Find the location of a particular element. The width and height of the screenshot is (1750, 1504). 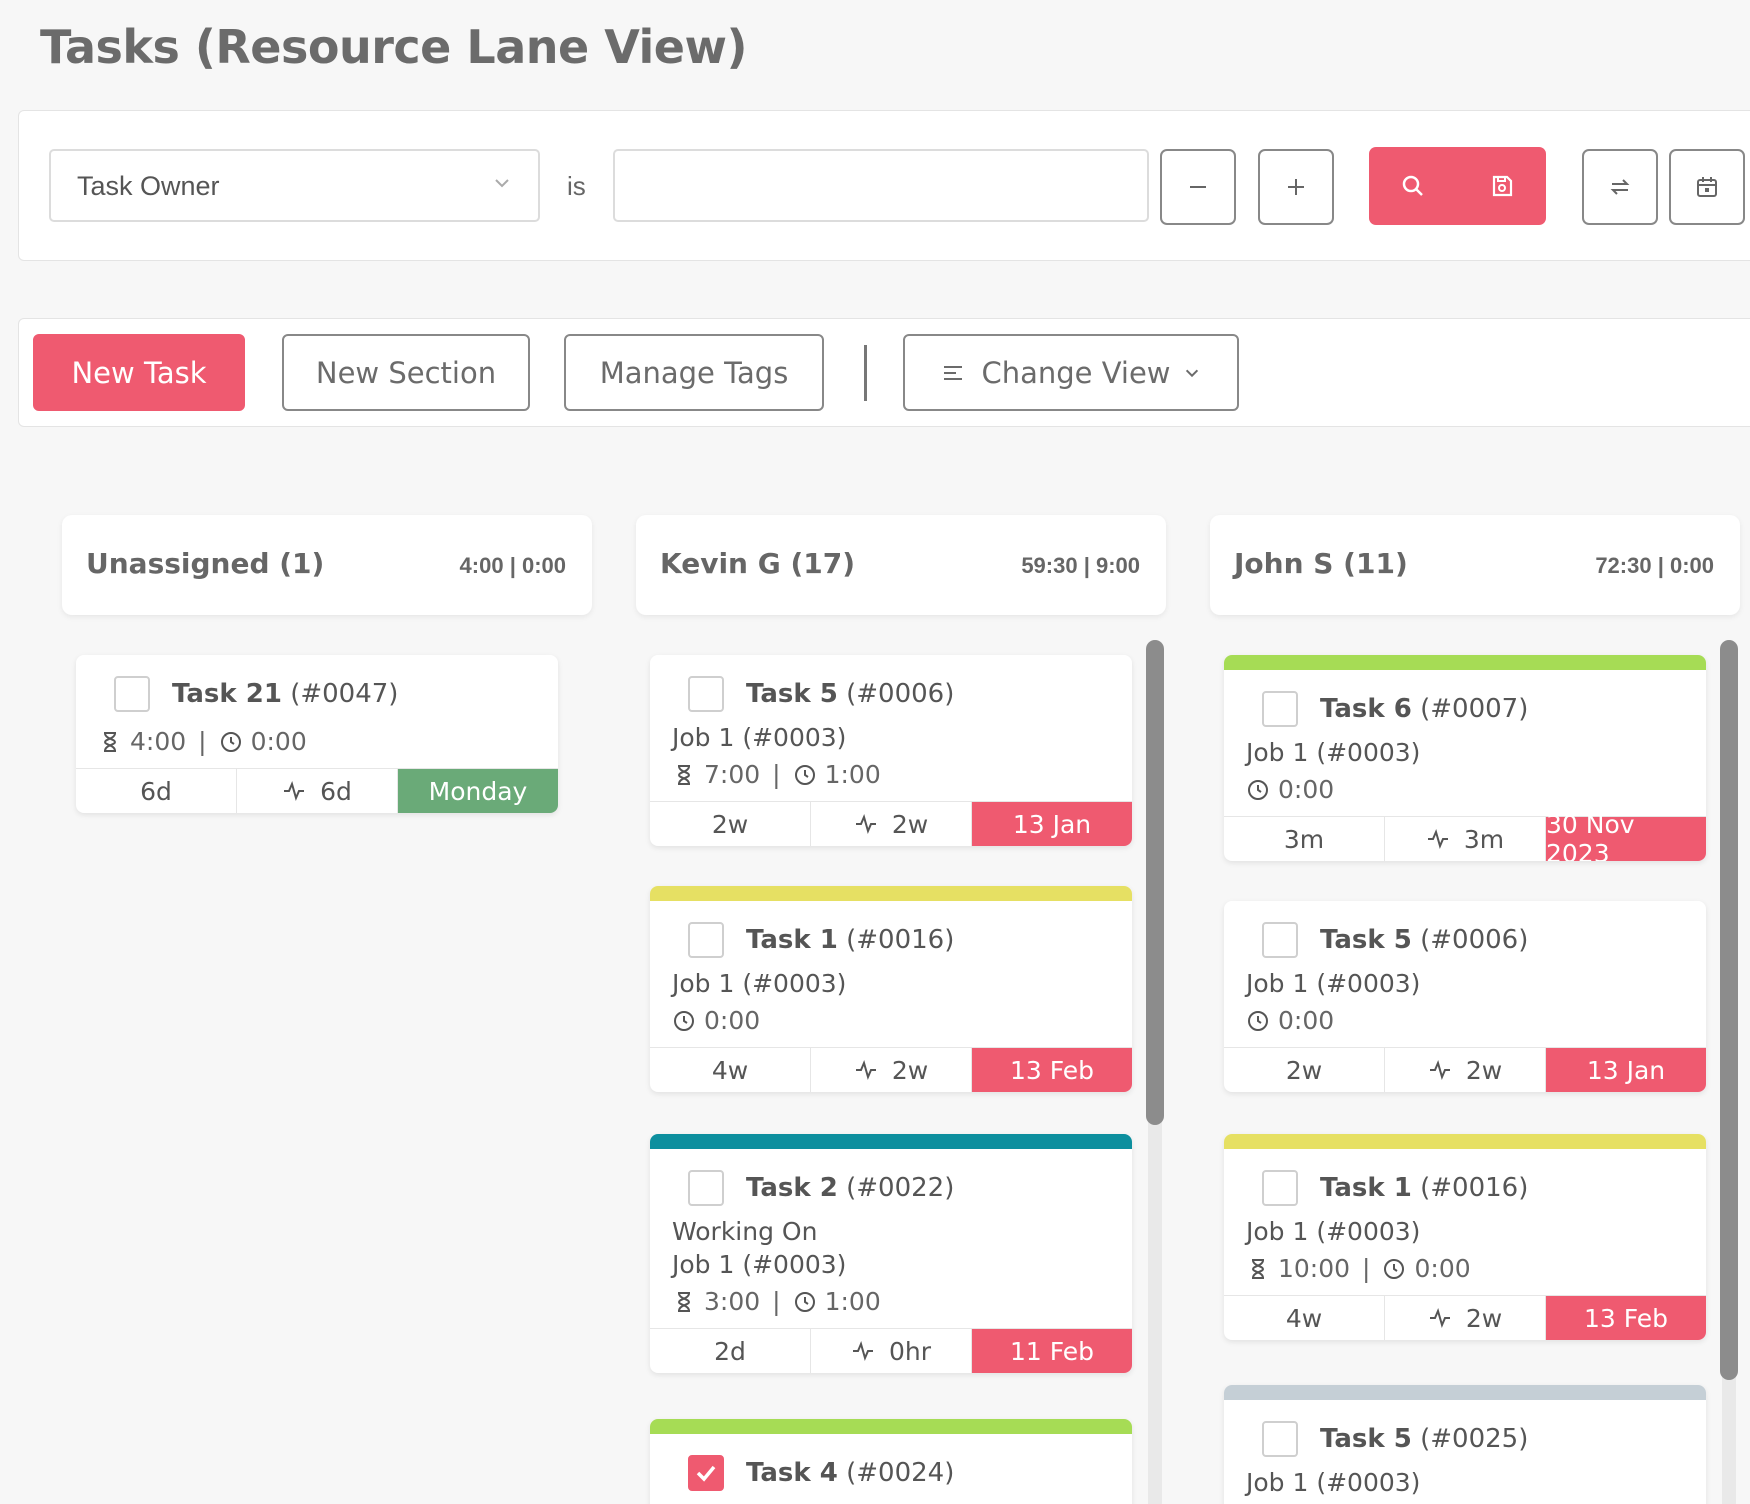

activity-value: 6d is located at coordinates (336, 791).